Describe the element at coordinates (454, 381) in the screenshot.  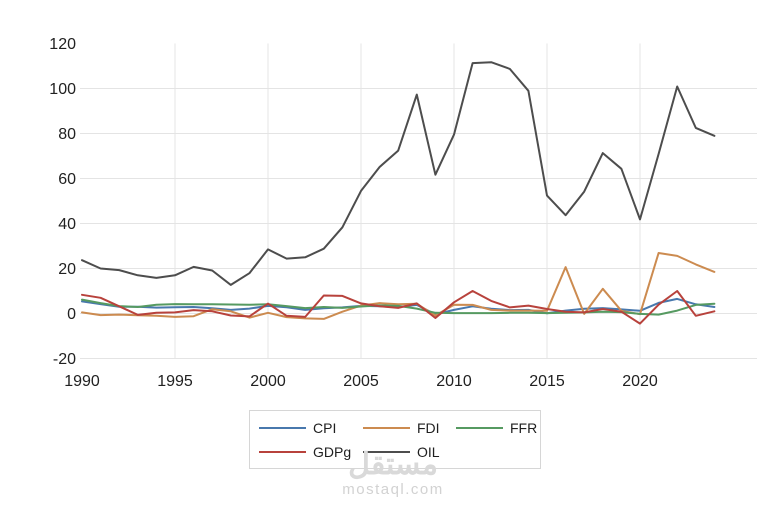
I see `x-tick-label: 2010` at that location.